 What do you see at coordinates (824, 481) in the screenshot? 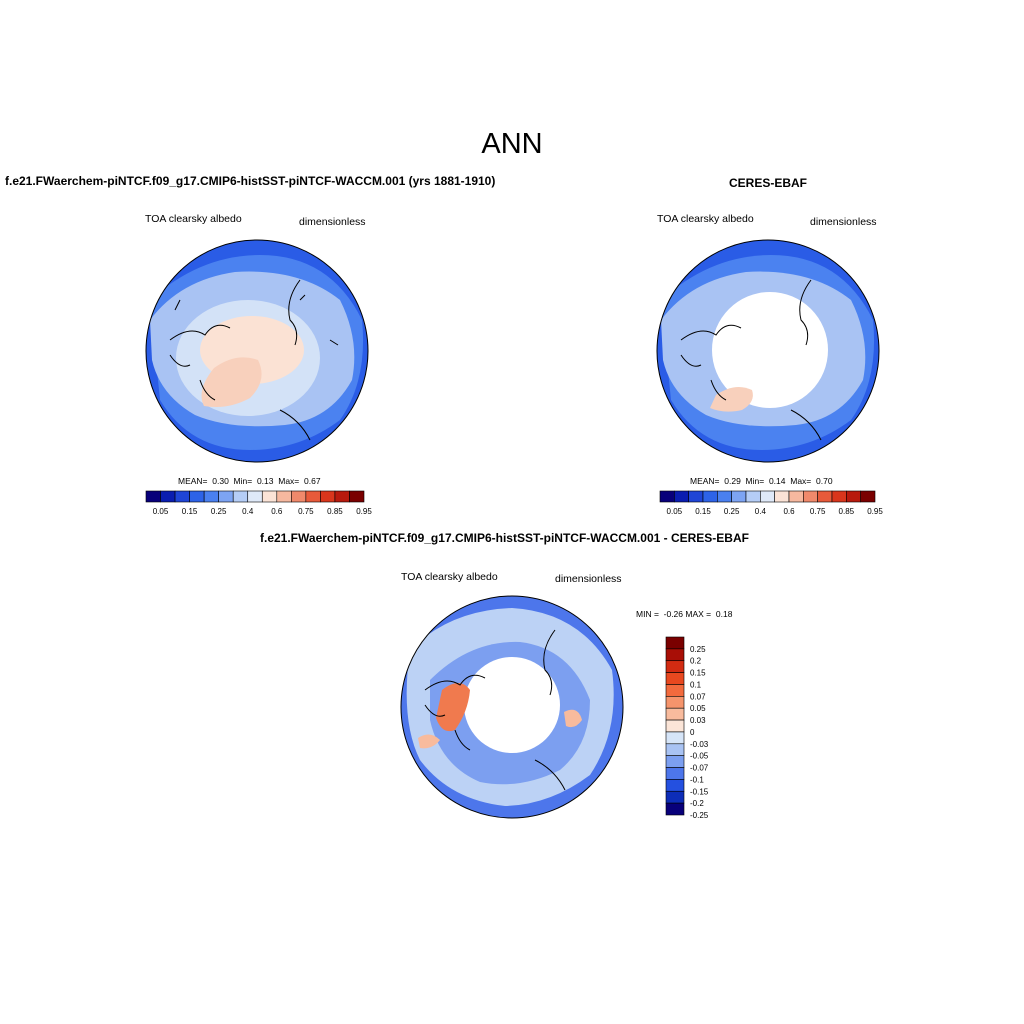
I see `max-value: 0.70` at bounding box center [824, 481].